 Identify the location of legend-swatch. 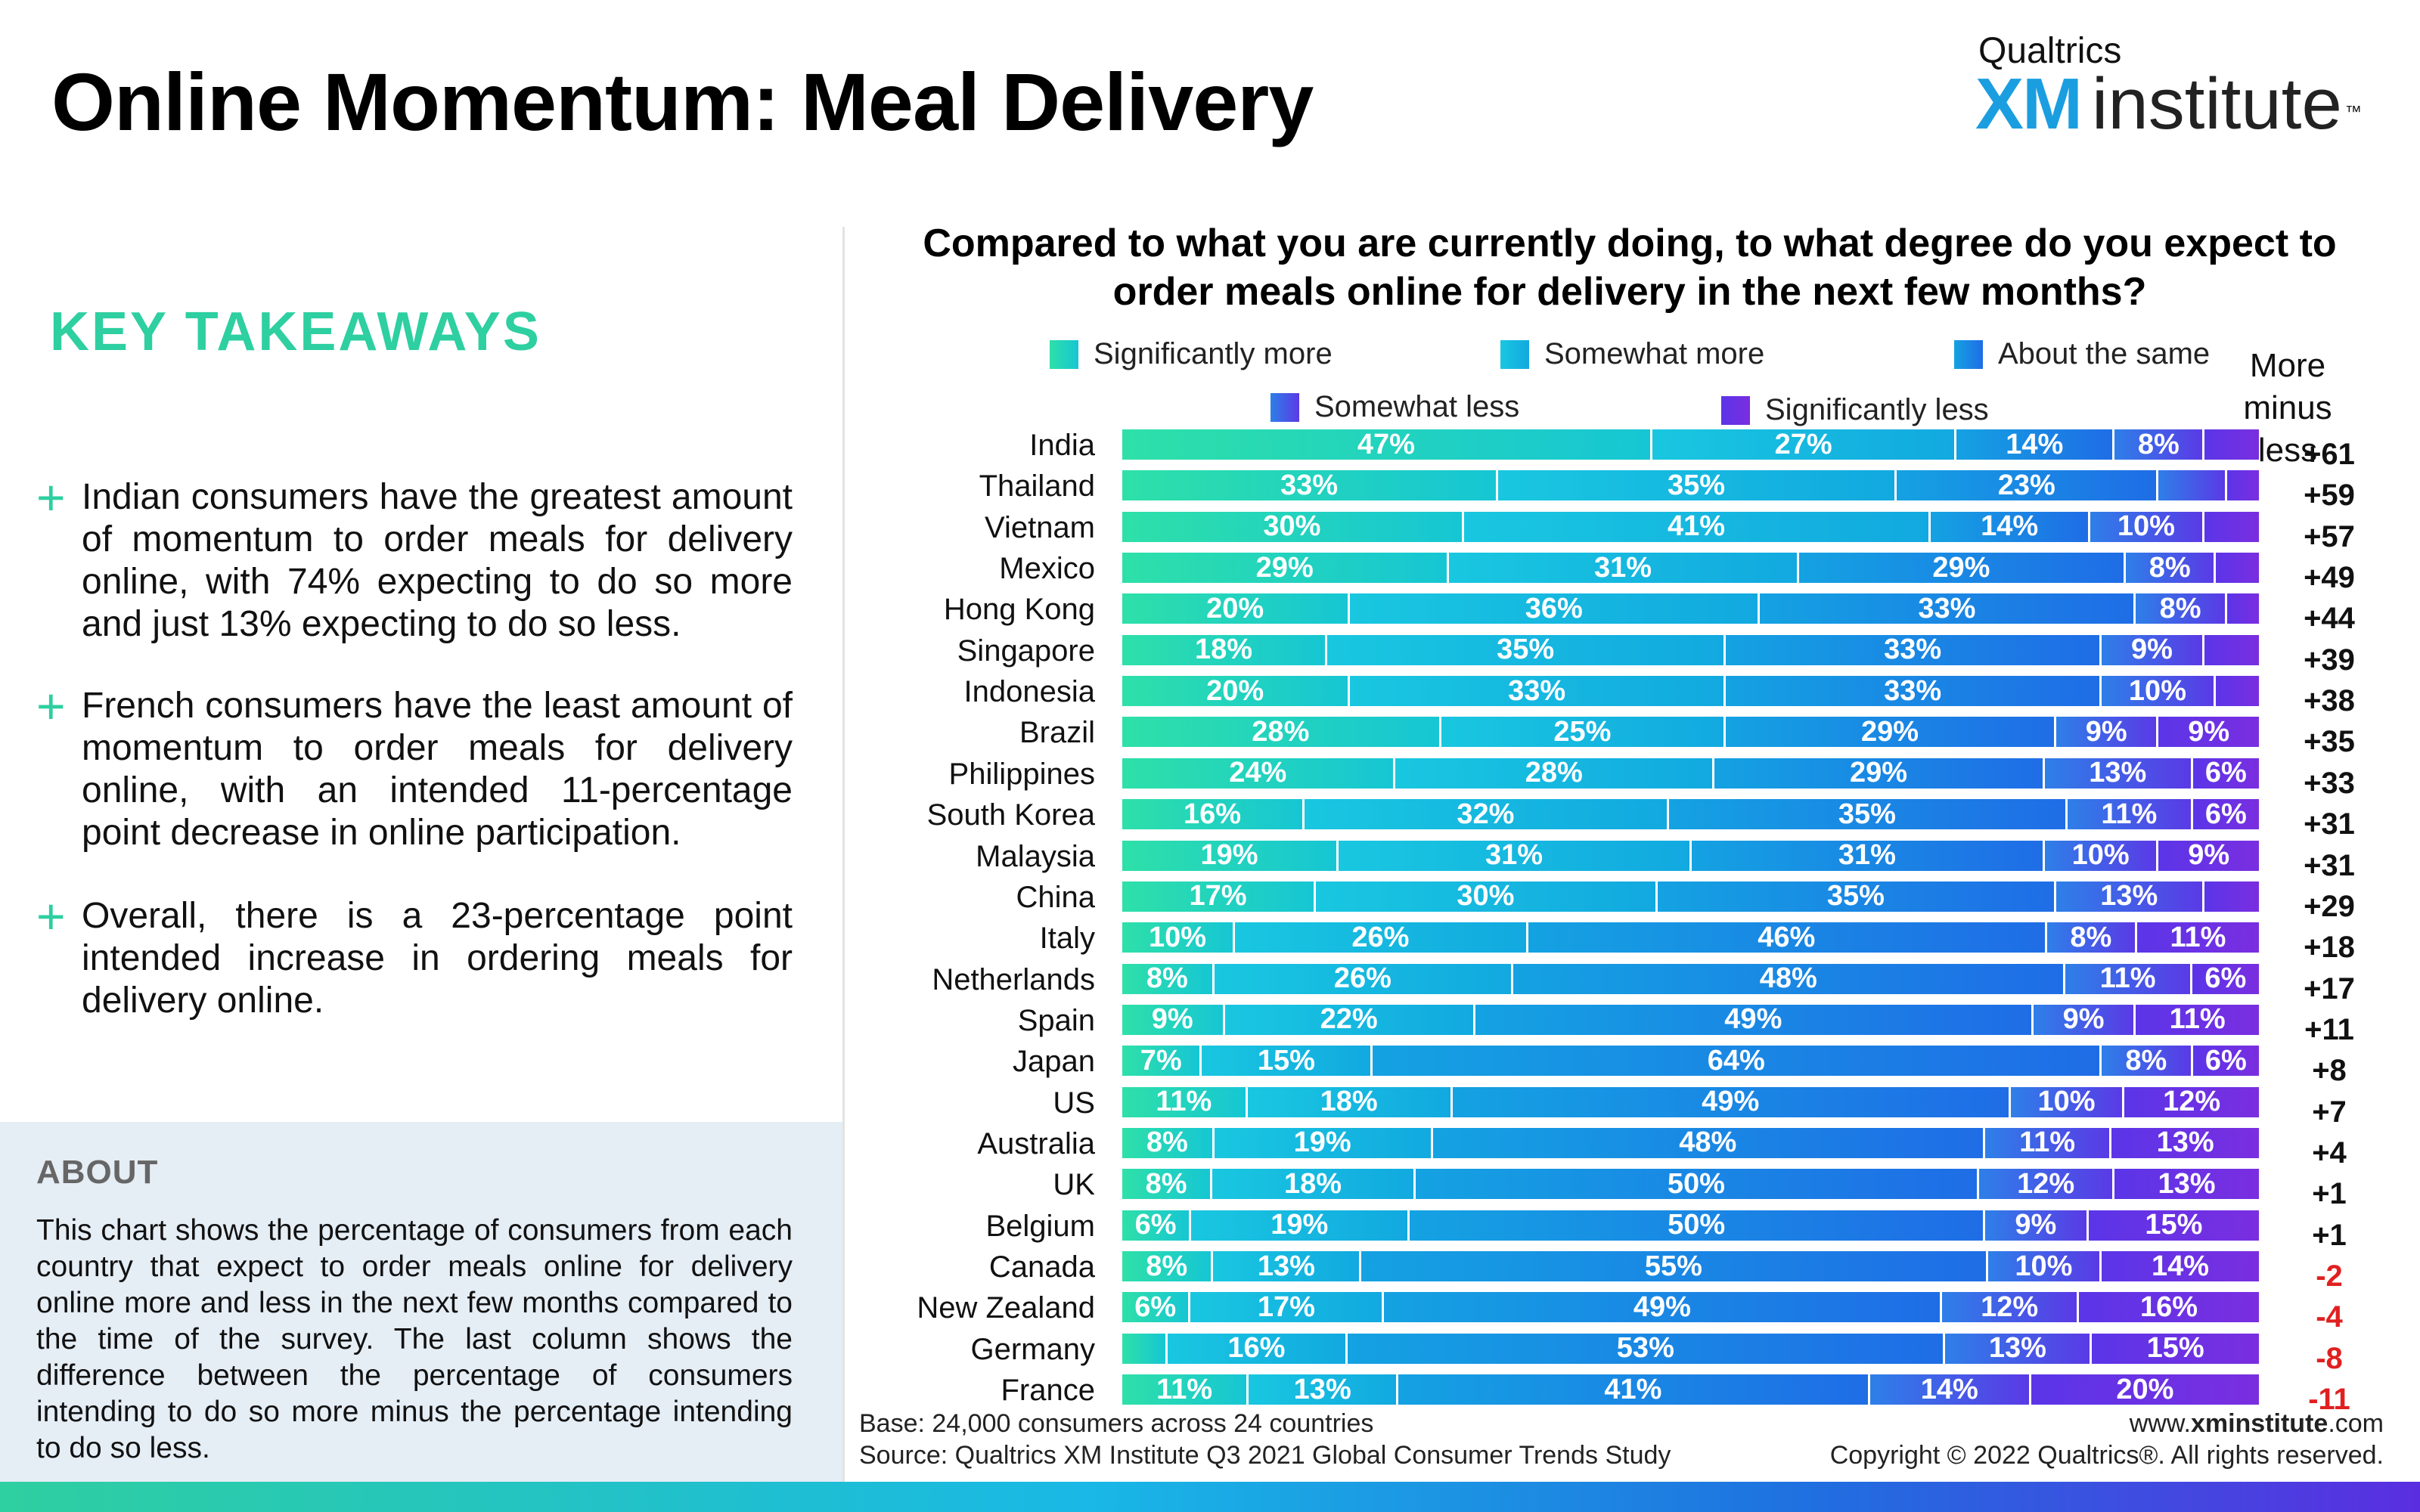
(1514, 354).